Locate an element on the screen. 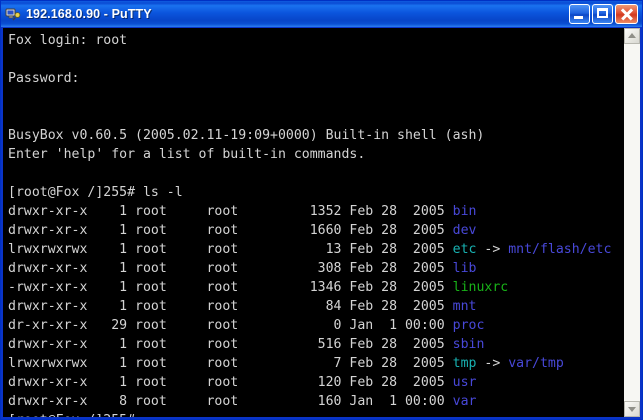 This screenshot has width=643, height=420. ls-row-lib-seg-0: drwxr-xr-x 1 root root 308 Feb 28 2005 is located at coordinates (230, 268).